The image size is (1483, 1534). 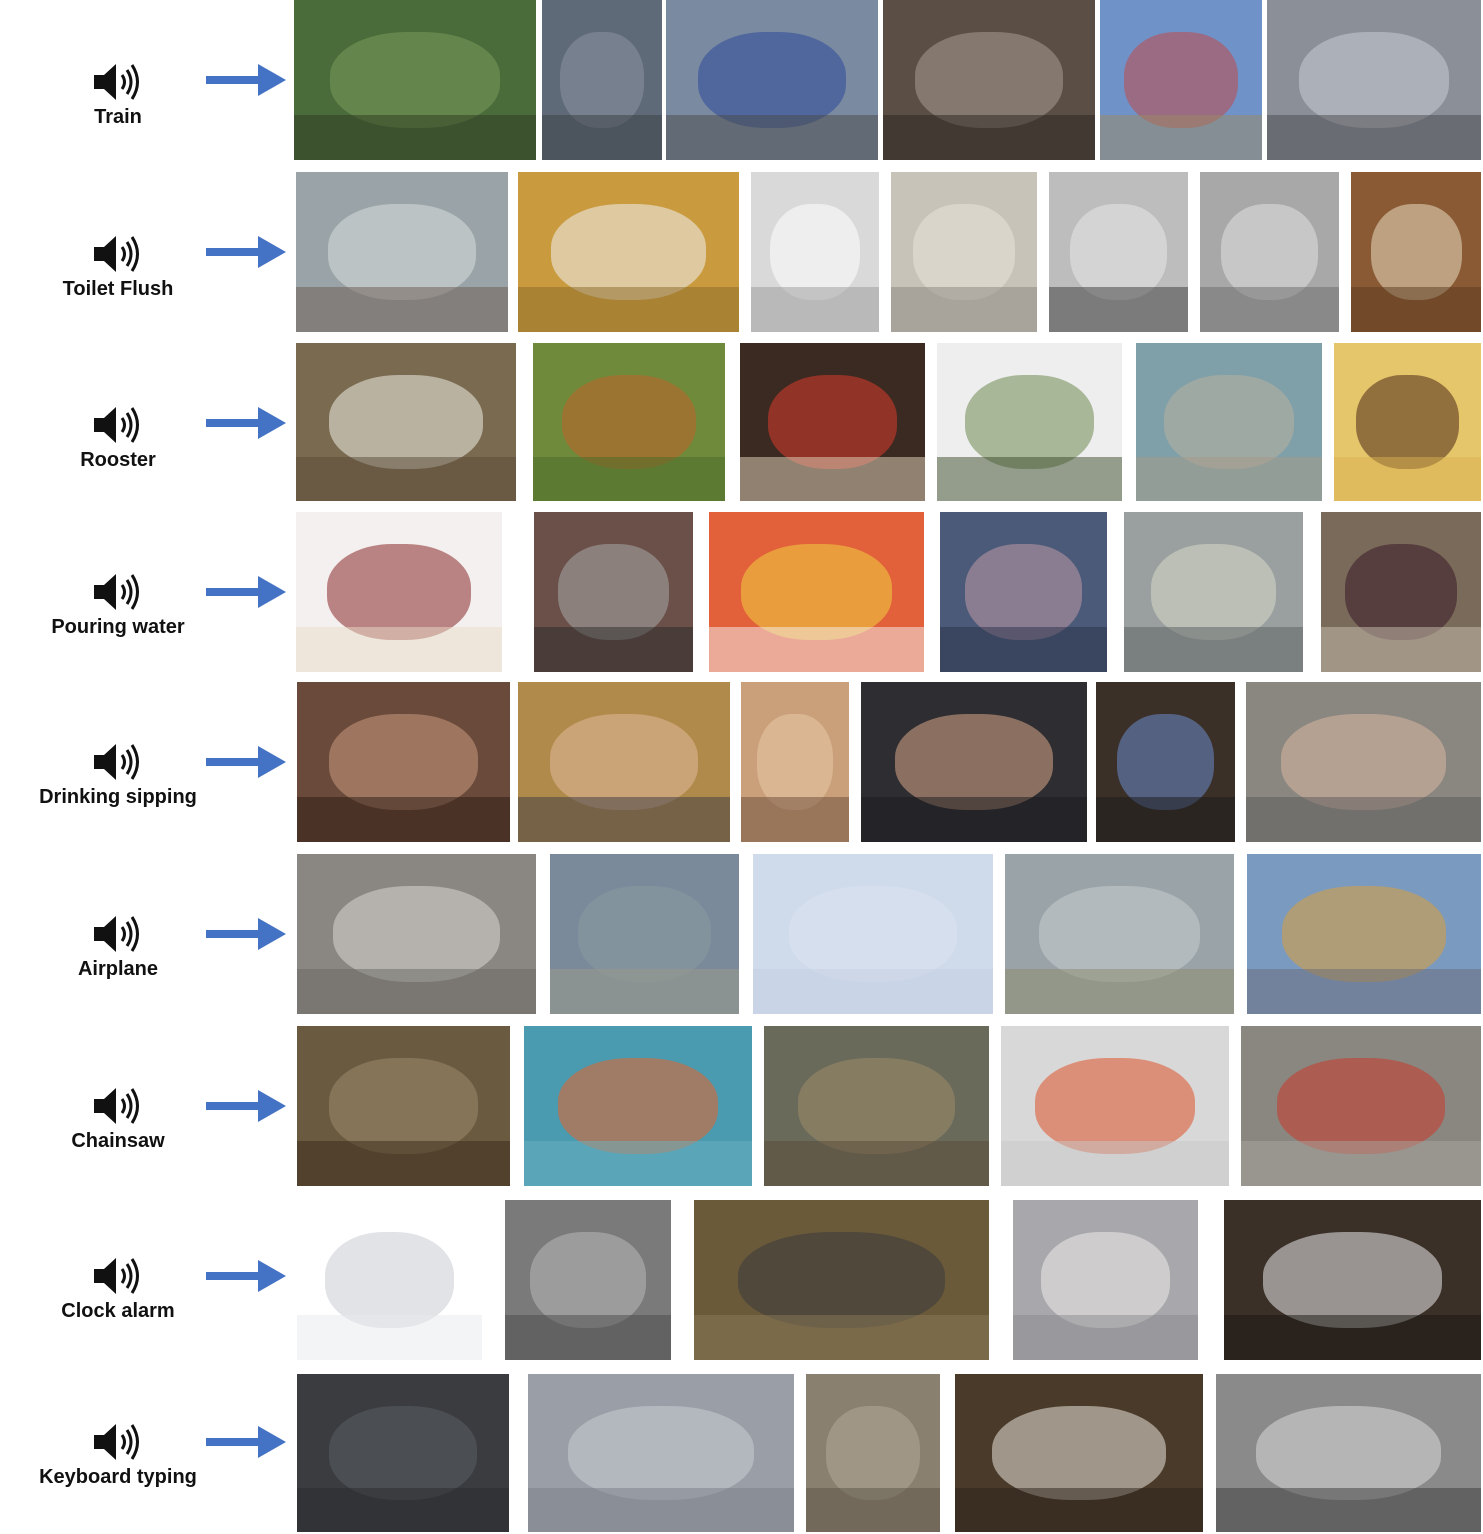 What do you see at coordinates (118, 1311) in the screenshot?
I see `row-label: Clock alarm` at bounding box center [118, 1311].